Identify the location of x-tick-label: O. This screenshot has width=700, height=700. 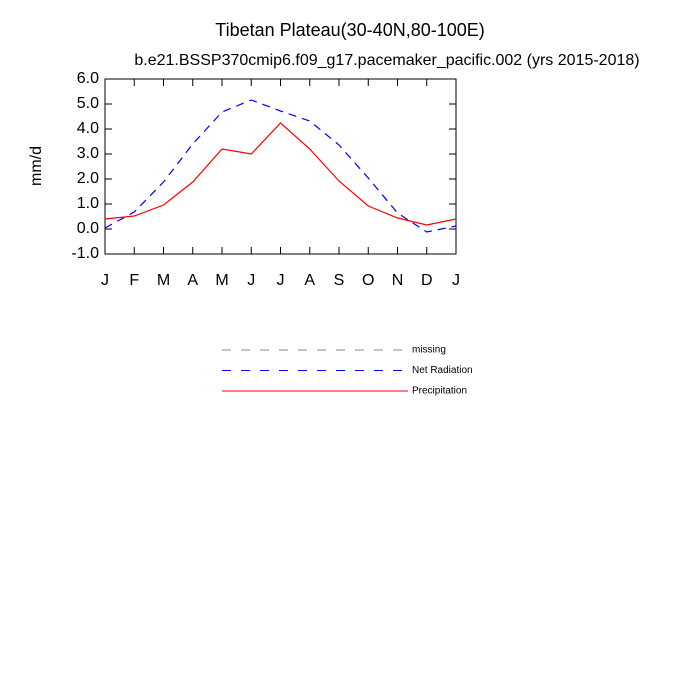
(368, 280).